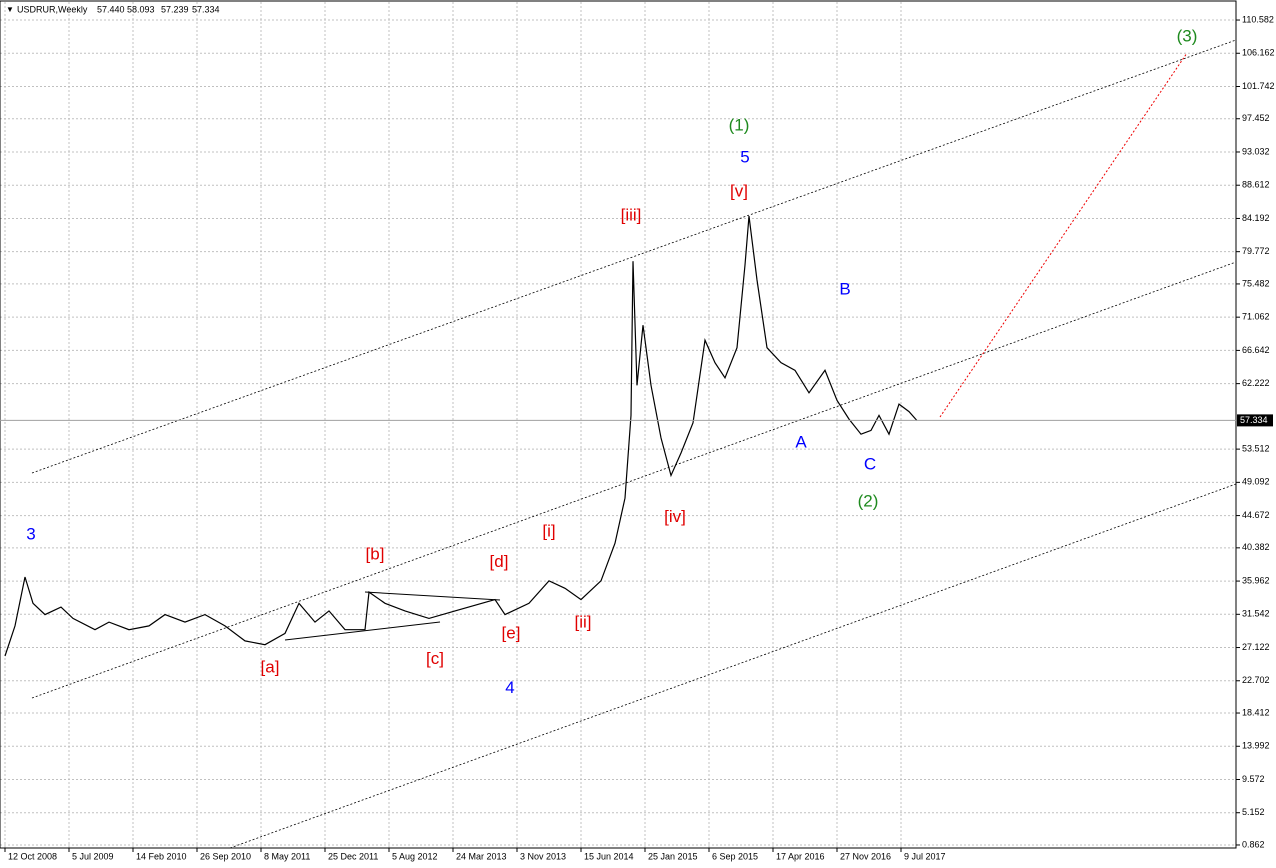  I want to click on header-close: 57.334, so click(206, 9).